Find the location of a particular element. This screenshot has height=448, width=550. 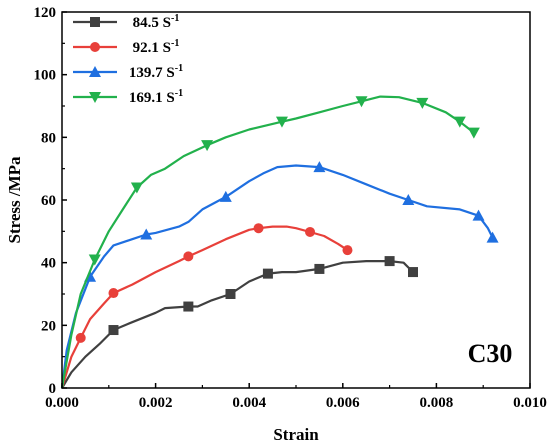

x-tick-label: 0.010 is located at coordinates (530, 403).